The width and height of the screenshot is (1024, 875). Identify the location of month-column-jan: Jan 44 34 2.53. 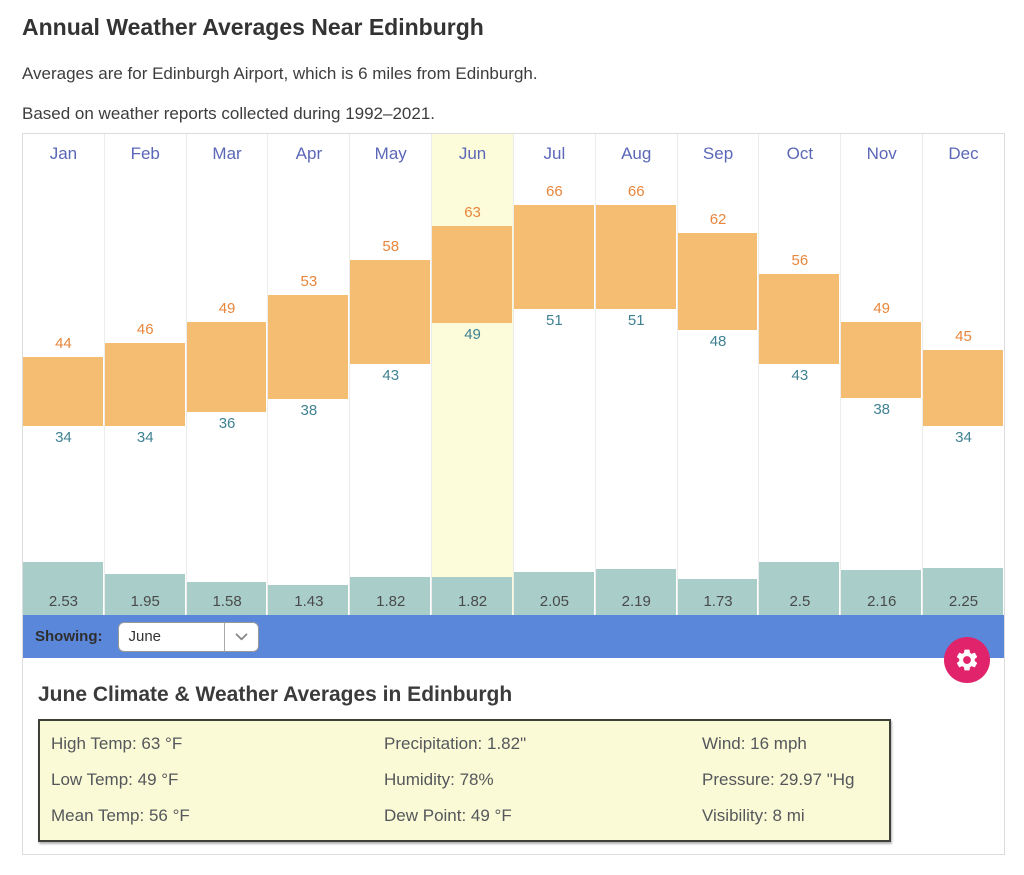
(64, 374).